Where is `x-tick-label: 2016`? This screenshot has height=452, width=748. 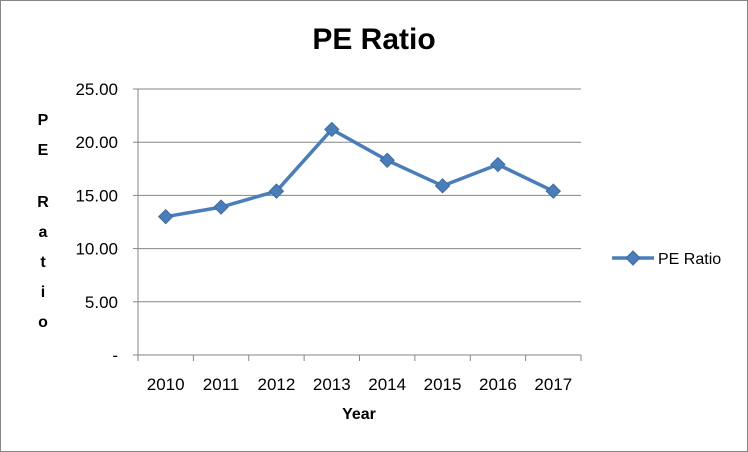
x-tick-label: 2016 is located at coordinates (498, 384).